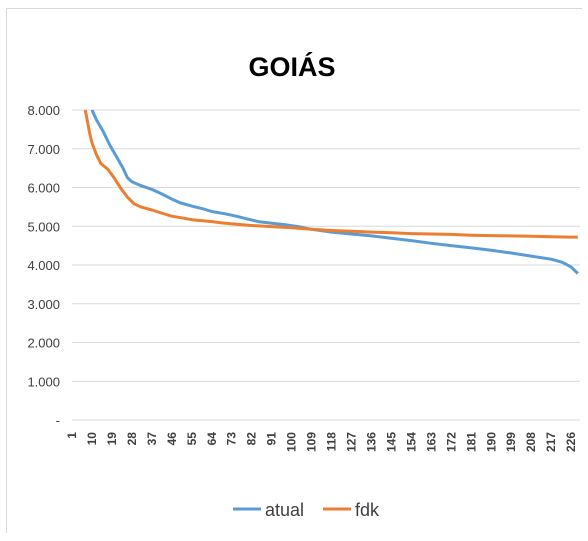 Image resolution: width=588 pixels, height=541 pixels. I want to click on x-tick-label: 136, so click(371, 442).